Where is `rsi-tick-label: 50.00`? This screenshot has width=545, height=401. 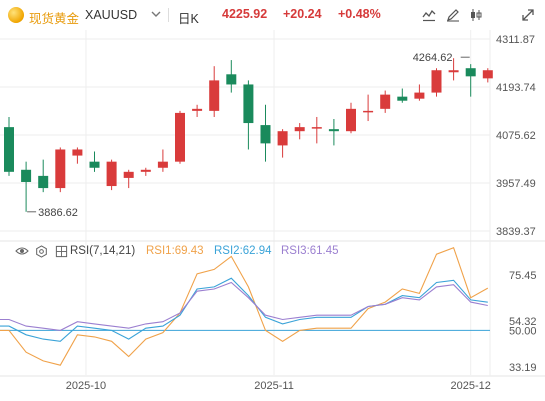
rsi-tick-label: 50.00 is located at coordinates (523, 331).